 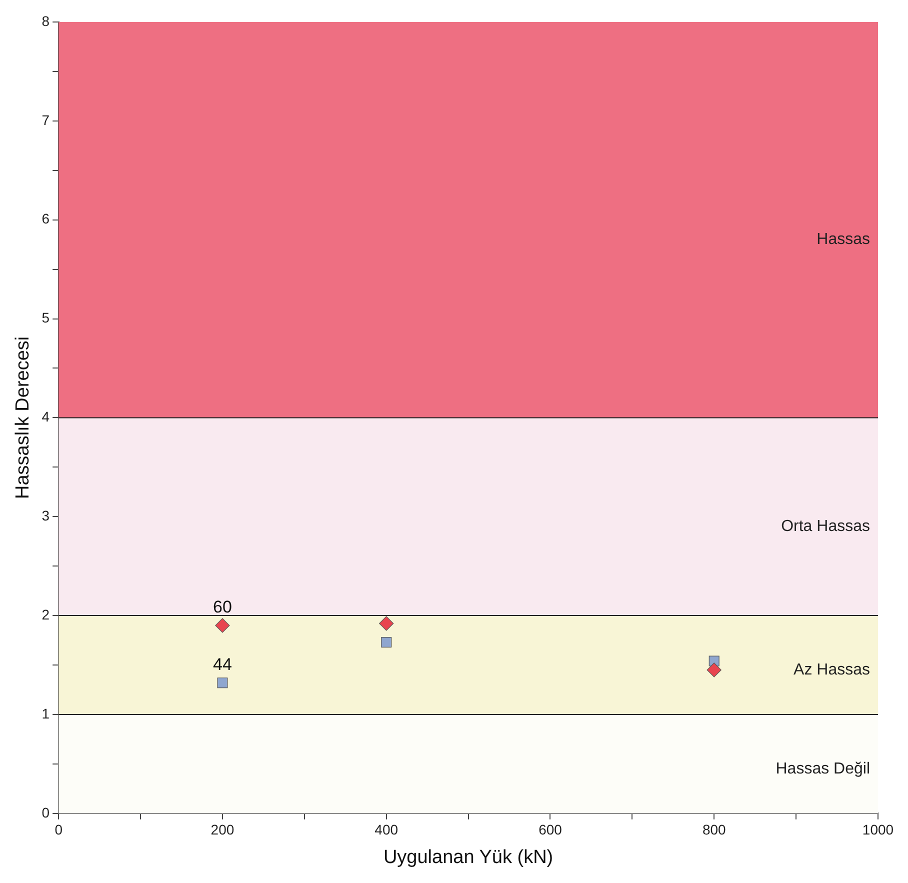 I want to click on band-label: Az Hassas, so click(x=832, y=669).